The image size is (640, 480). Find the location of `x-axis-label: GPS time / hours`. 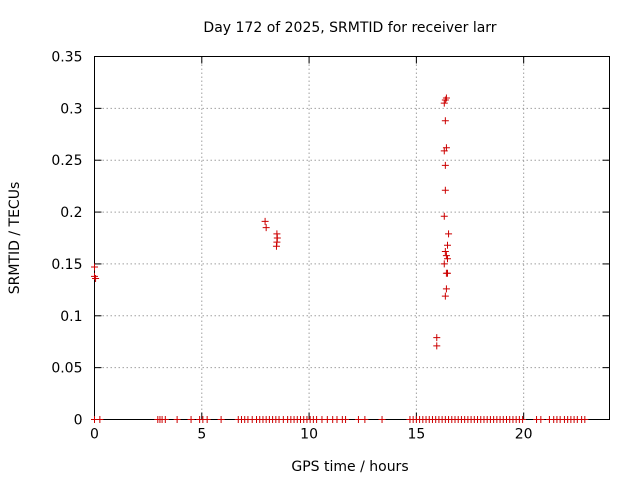

x-axis-label: GPS time / hours is located at coordinates (349, 467).